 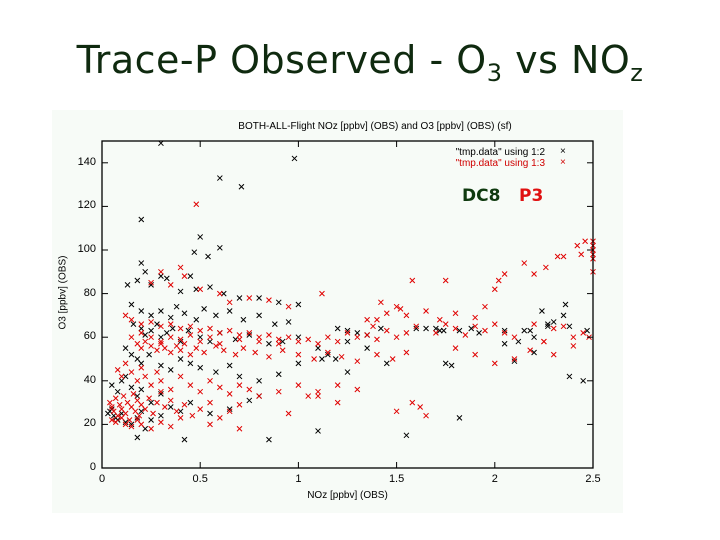 I want to click on legend-entry-series-1: "tmp.data" using 1:2, so click(x=500, y=152).